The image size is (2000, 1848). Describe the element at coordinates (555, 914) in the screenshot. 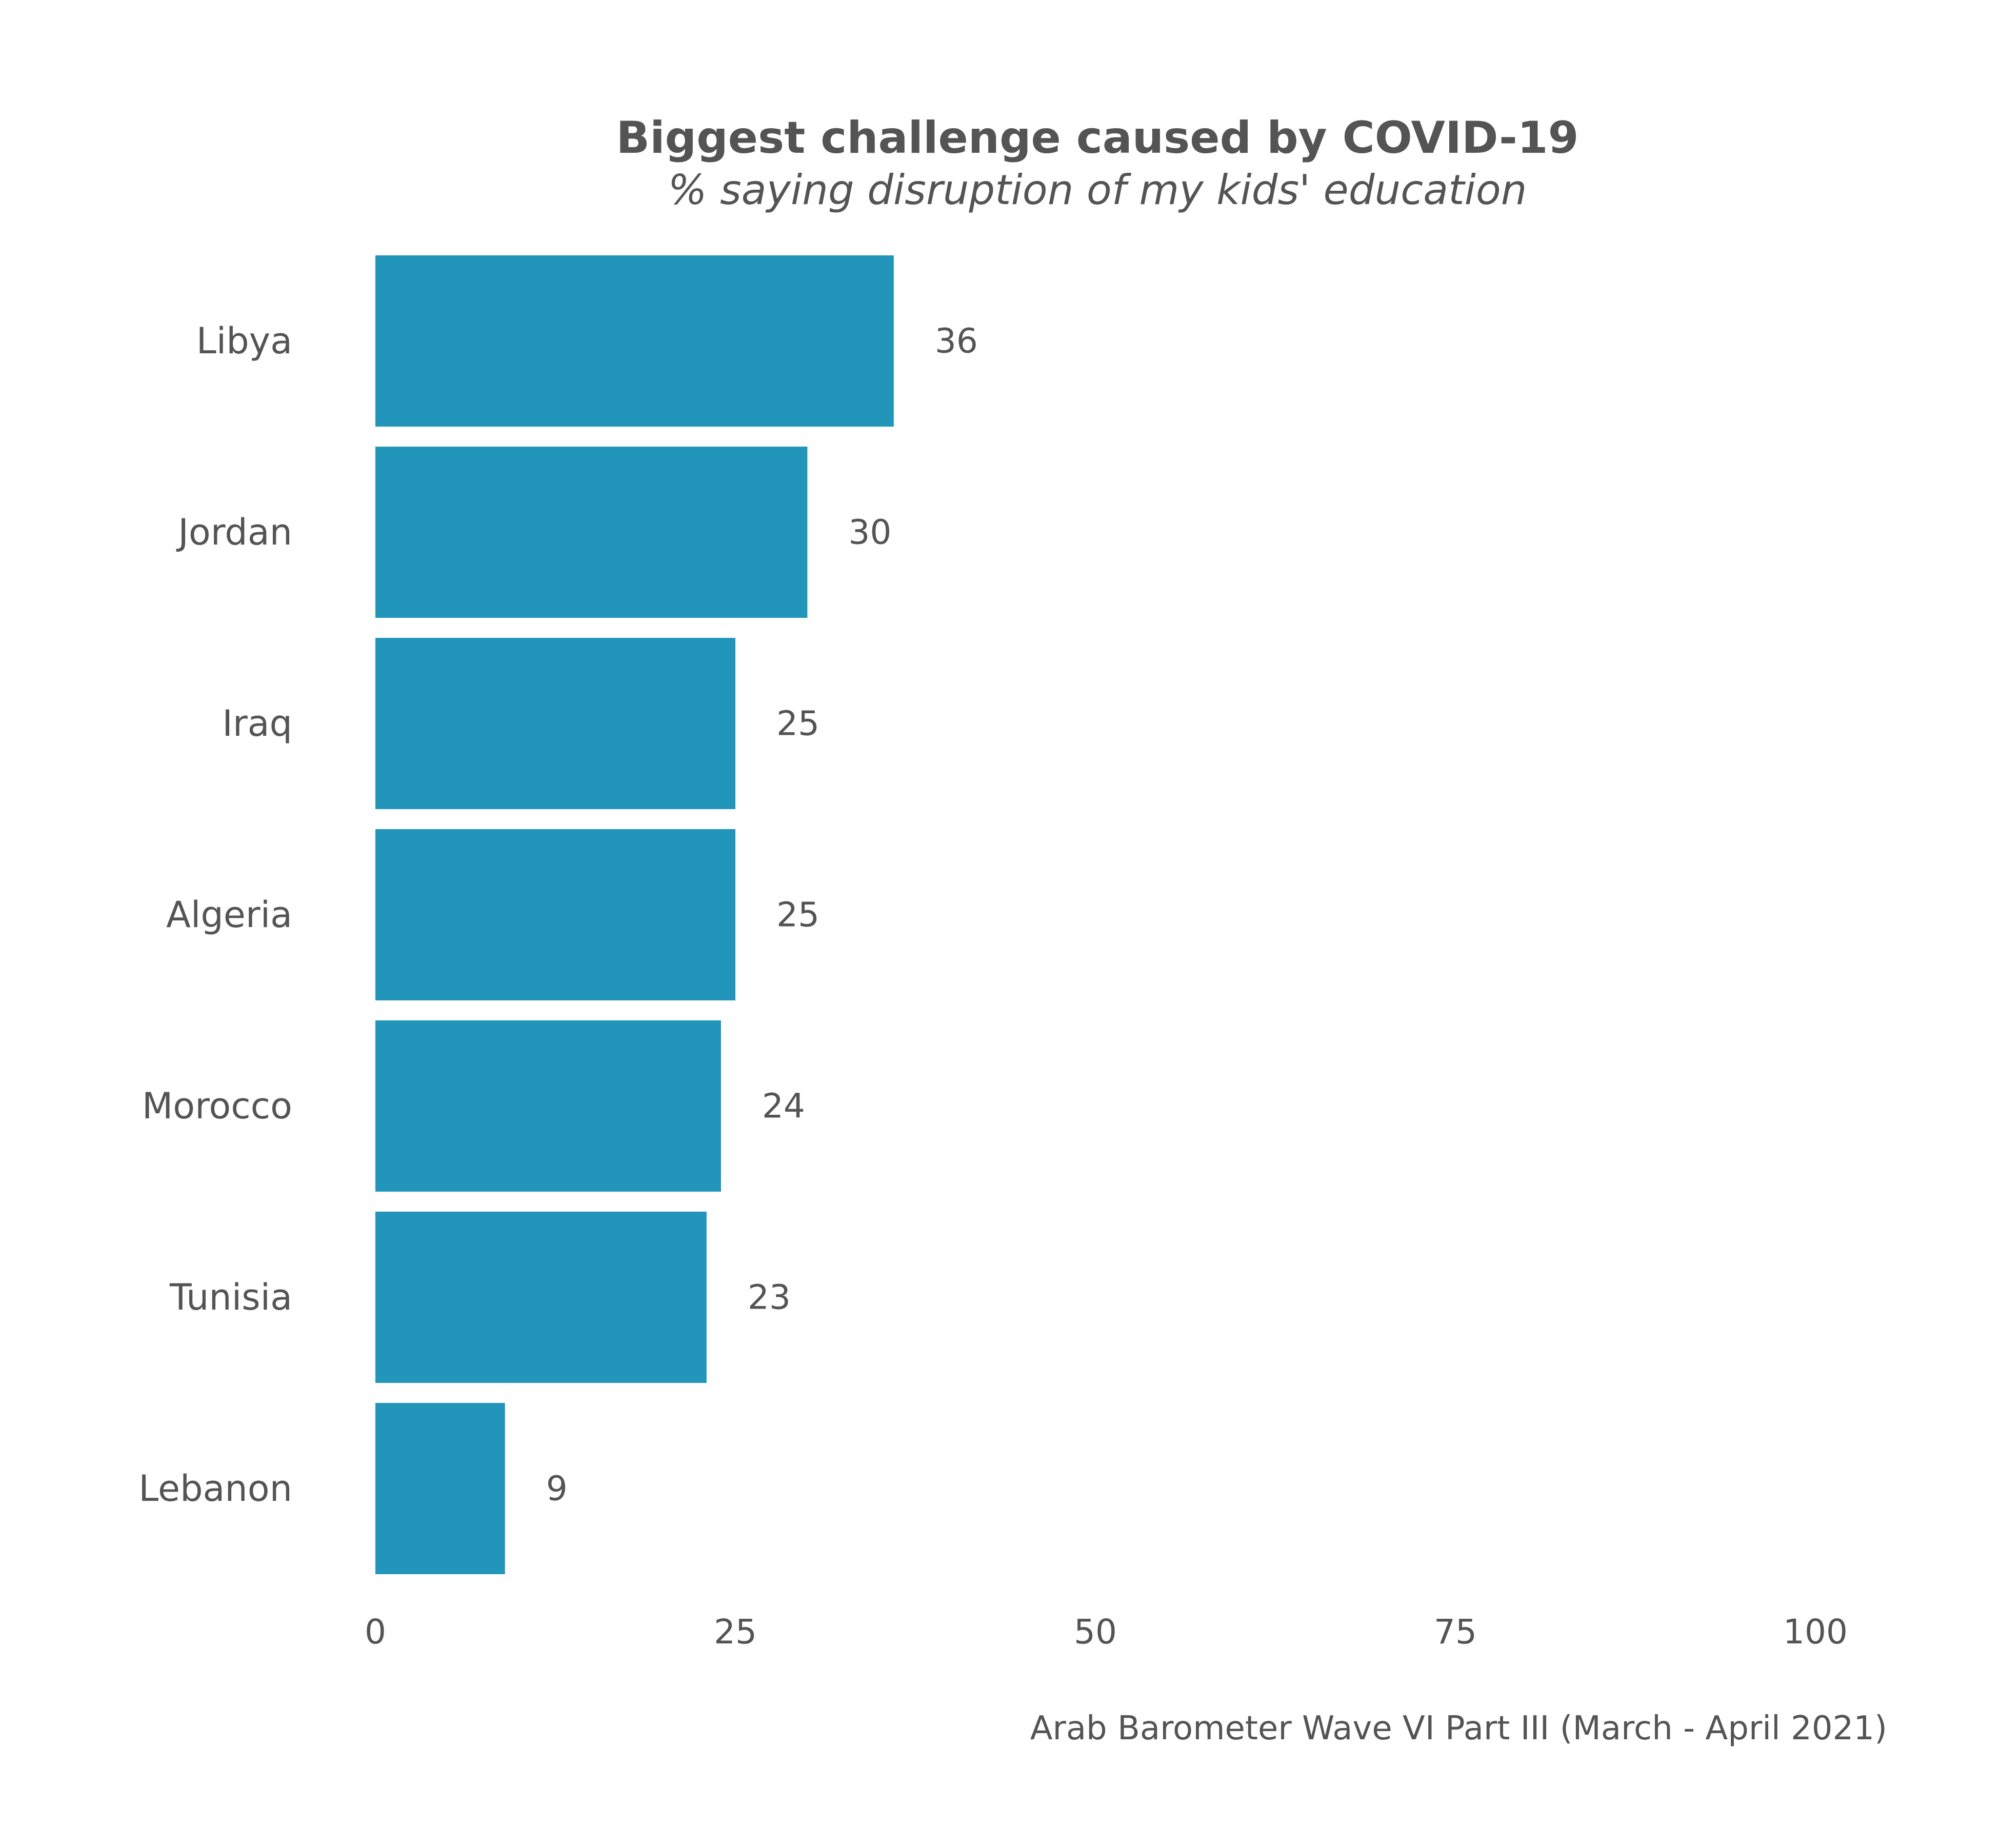

I see `bar-algeria` at that location.